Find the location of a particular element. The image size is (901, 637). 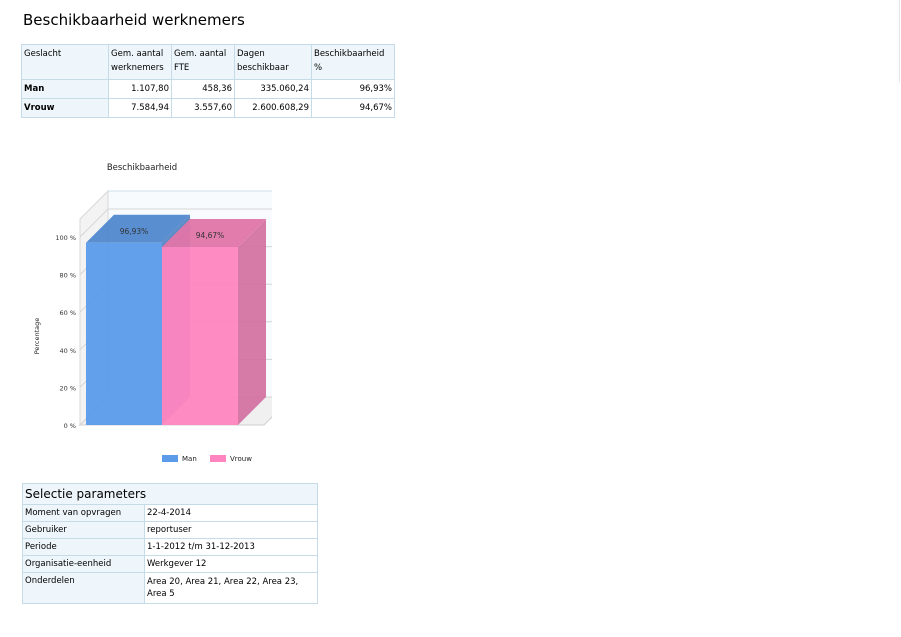

y-tick-label: 20 % is located at coordinates (67, 388).